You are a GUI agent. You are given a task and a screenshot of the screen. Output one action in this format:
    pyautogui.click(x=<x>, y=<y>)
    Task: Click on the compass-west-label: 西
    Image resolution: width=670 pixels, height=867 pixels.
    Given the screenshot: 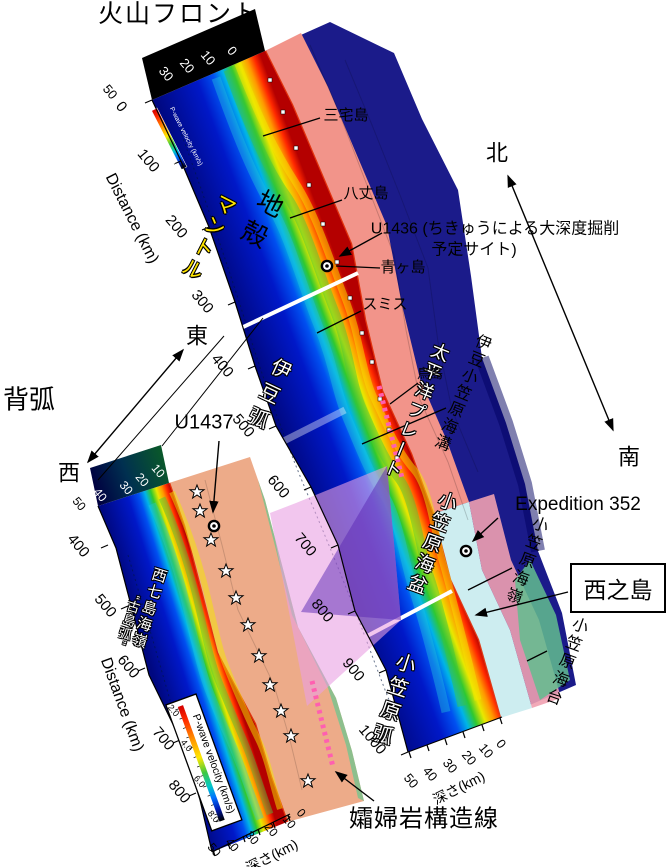 What is the action you would take?
    pyautogui.click(x=69, y=473)
    